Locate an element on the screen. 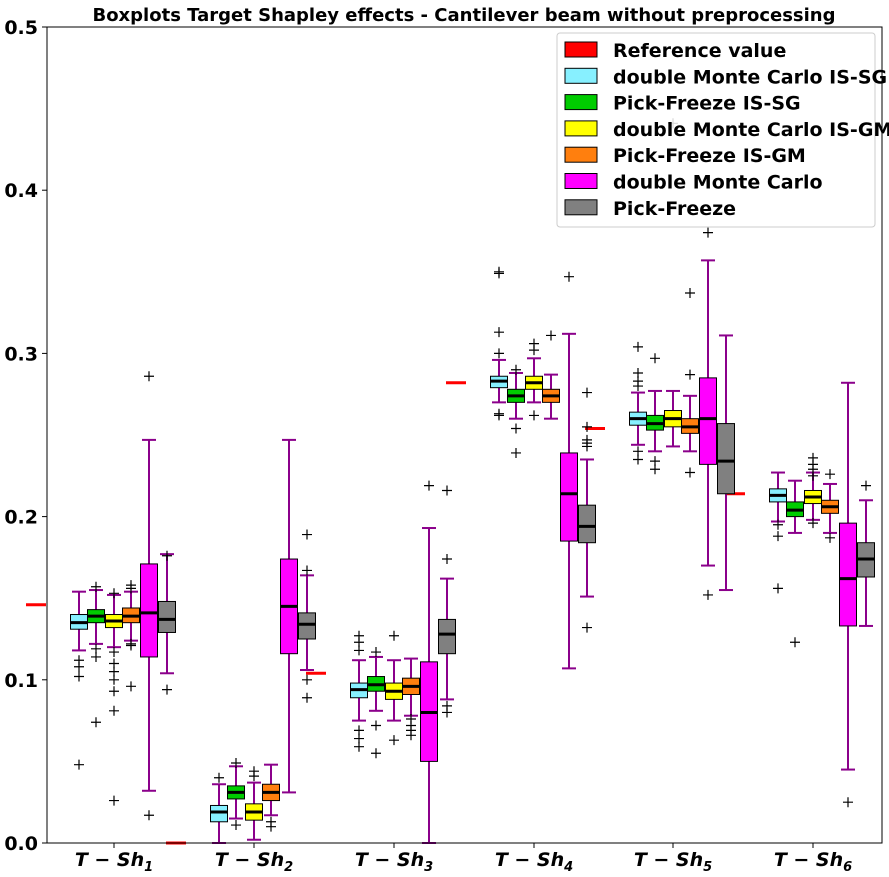 The width and height of the screenshot is (889, 877). x-tick-label: T − Sh5 is located at coordinates (673, 862).